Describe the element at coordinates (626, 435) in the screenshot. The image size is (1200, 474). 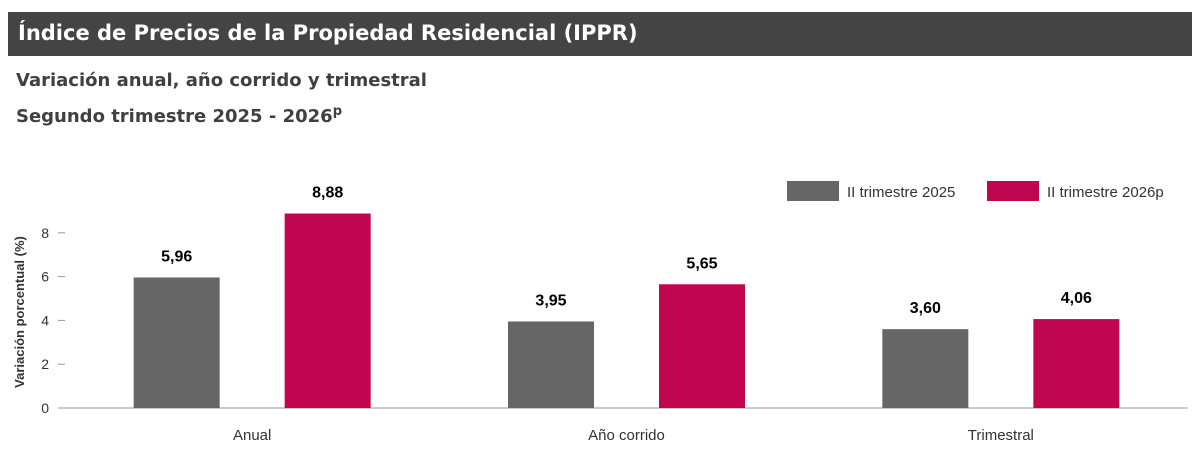
I see `x-tick-label: Año corrido` at that location.